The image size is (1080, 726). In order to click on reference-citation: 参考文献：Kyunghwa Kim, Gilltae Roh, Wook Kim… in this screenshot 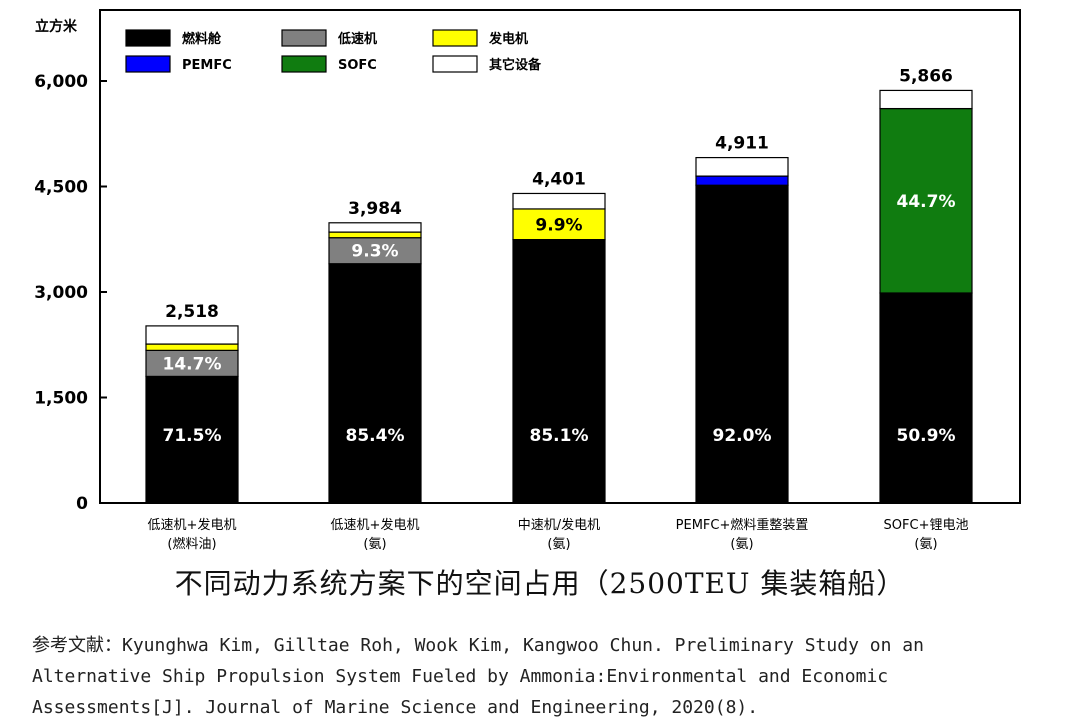, I will do `click(555, 676)`.